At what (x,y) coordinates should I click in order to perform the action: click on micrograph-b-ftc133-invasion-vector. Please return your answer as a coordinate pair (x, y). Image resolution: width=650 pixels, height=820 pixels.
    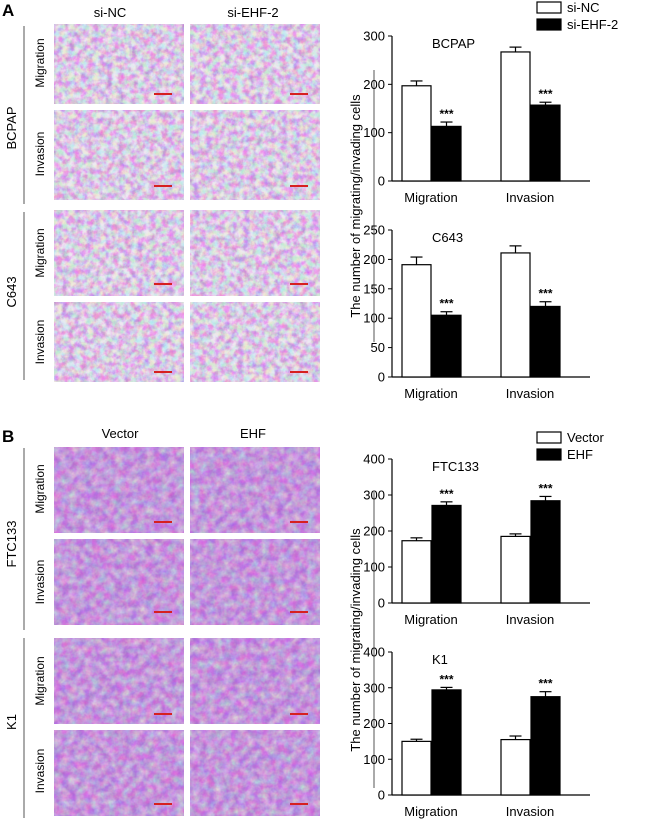
    Looking at the image, I should click on (119, 582).